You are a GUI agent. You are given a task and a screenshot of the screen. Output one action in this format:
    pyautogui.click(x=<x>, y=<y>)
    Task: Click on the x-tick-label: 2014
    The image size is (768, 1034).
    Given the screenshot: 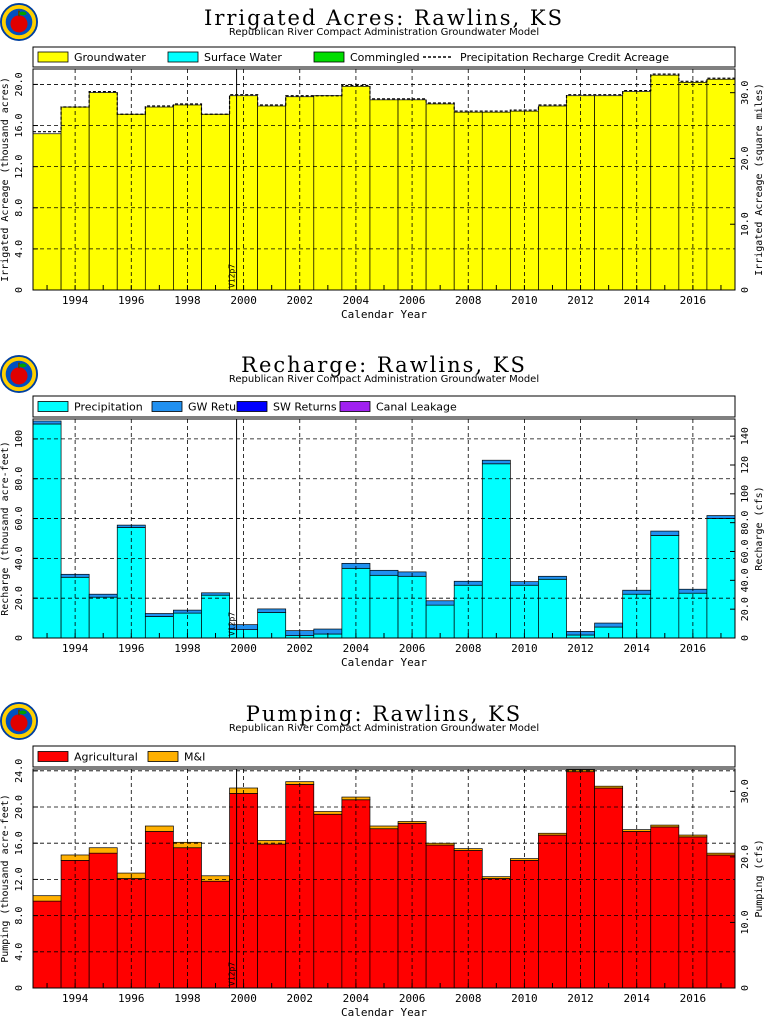 What is the action you would take?
    pyautogui.click(x=636, y=998)
    